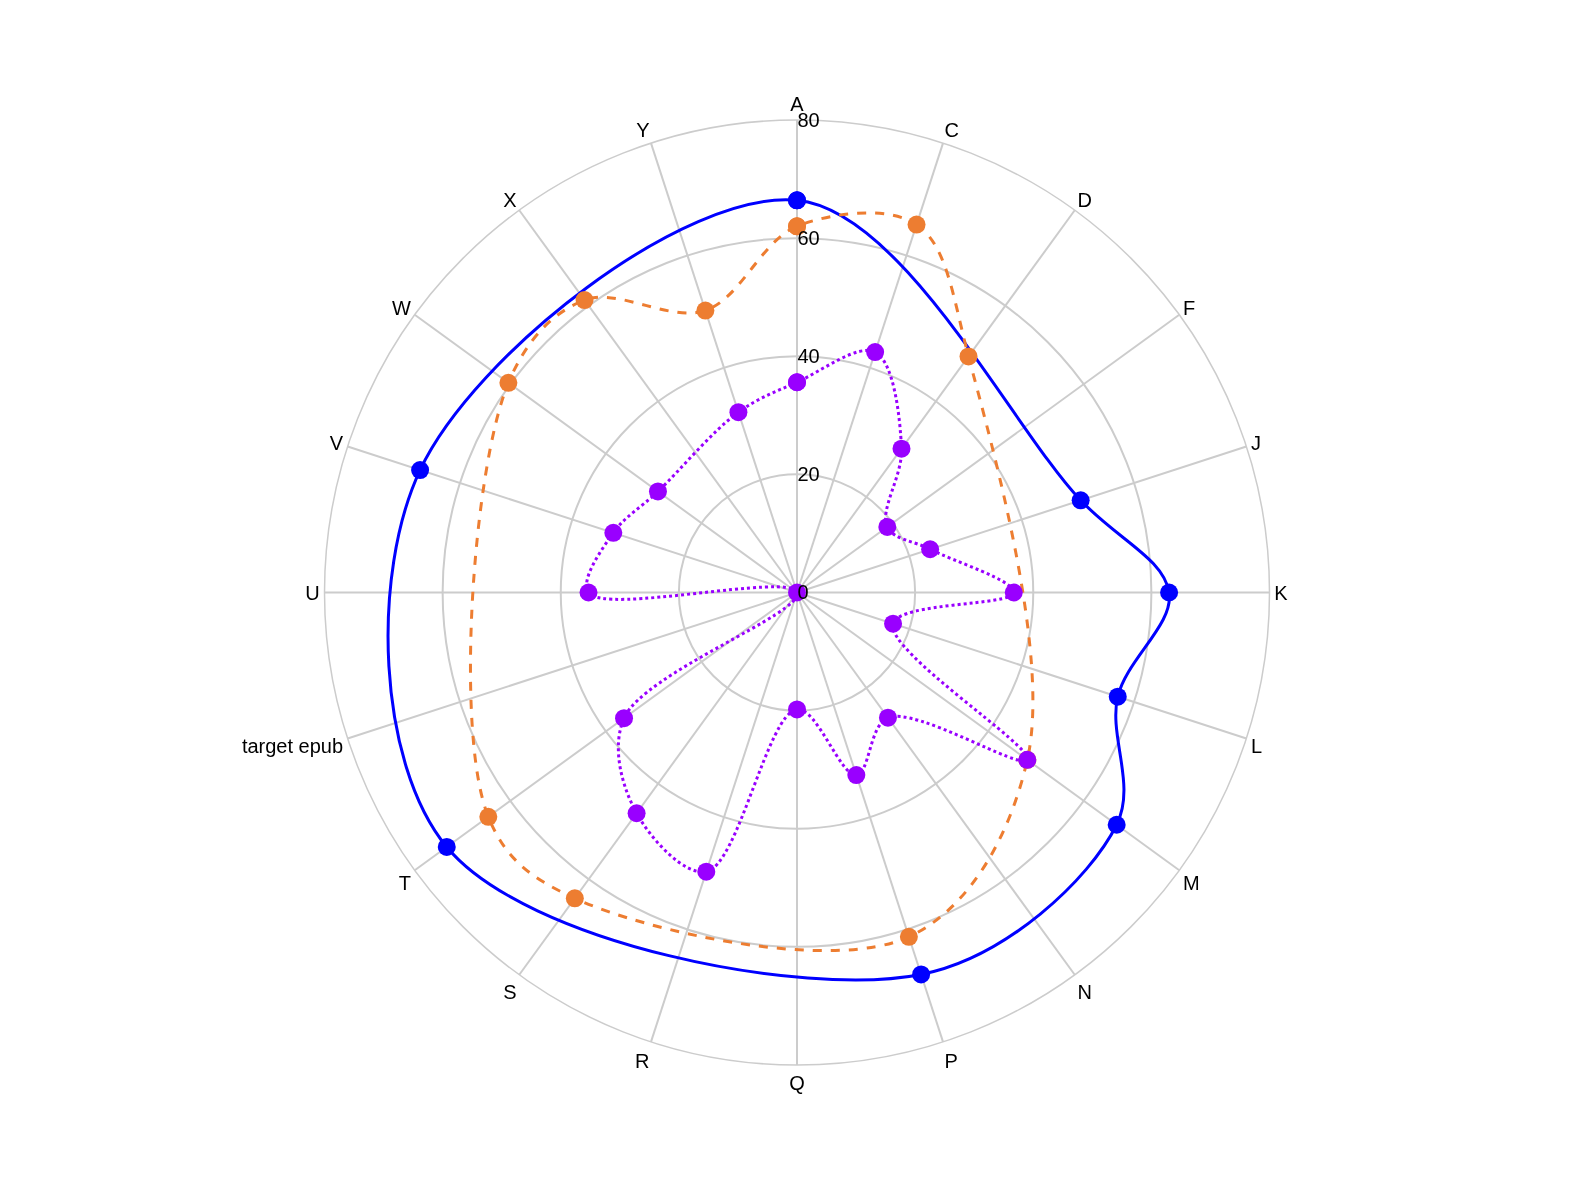  Describe the element at coordinates (404, 883) in the screenshot. I see `spoke-label: T` at that location.